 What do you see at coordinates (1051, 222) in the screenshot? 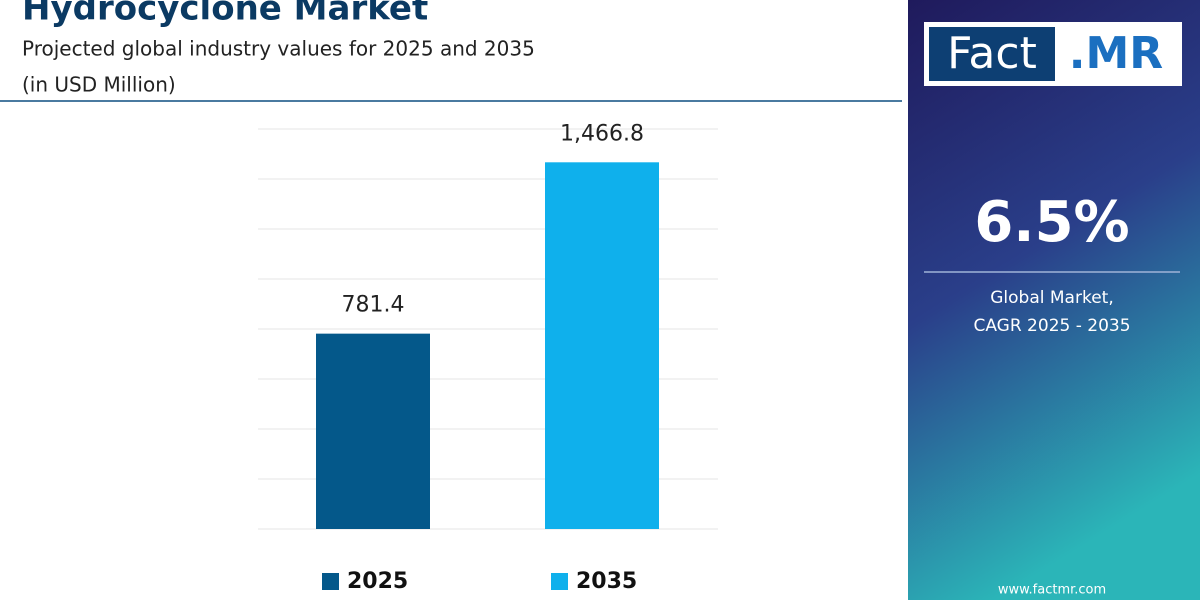
I see `cagr-value: 6.5%` at bounding box center [1051, 222].